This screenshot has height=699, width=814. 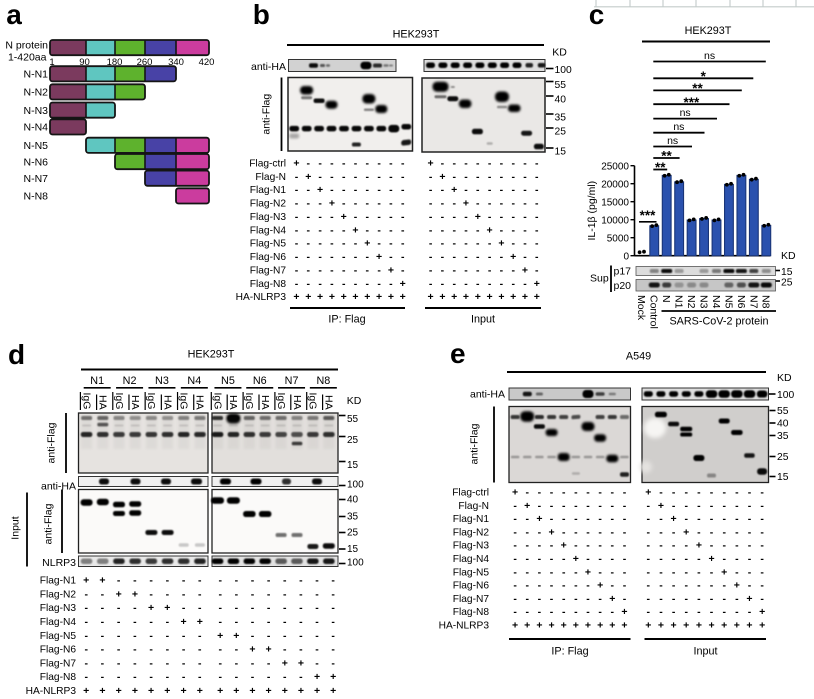 I want to click on svg-text: 0, so click(x=626, y=256).